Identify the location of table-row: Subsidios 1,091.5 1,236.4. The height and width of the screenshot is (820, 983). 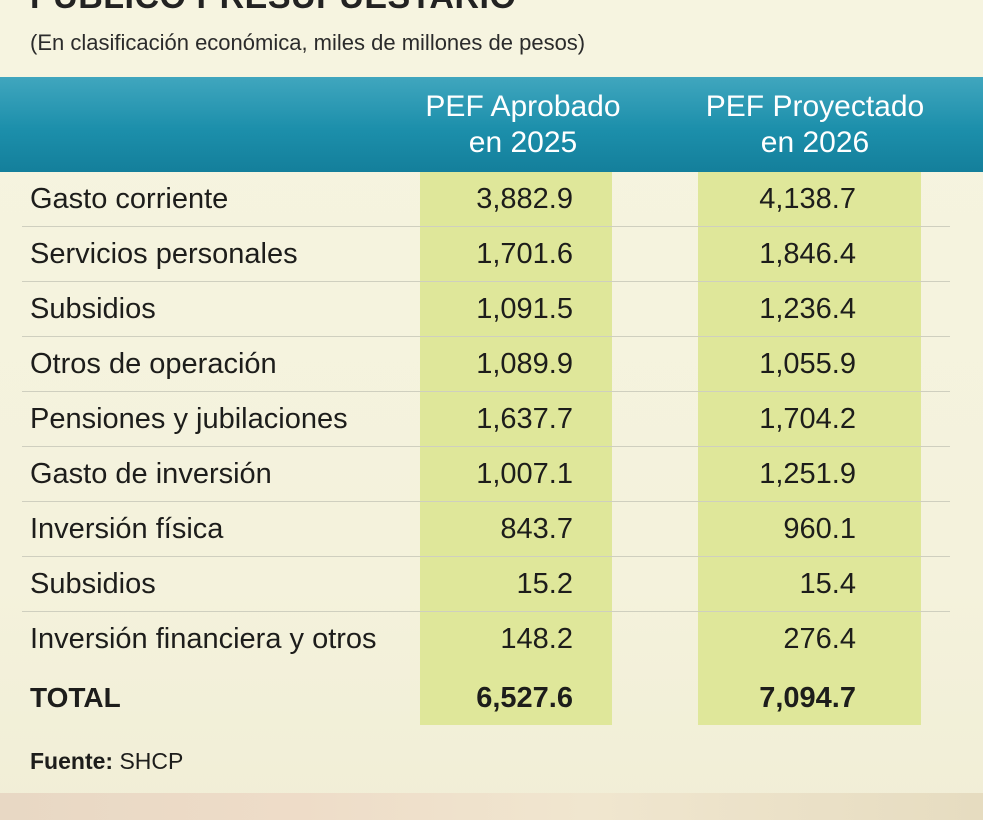
(491, 309).